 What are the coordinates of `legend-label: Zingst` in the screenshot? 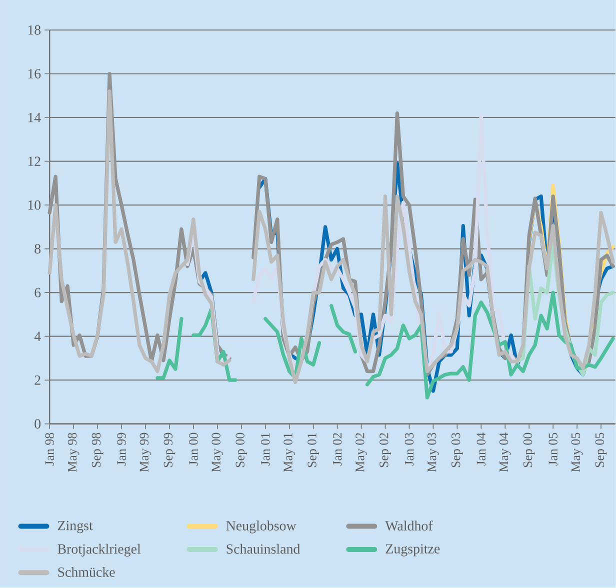 It's located at (75, 527).